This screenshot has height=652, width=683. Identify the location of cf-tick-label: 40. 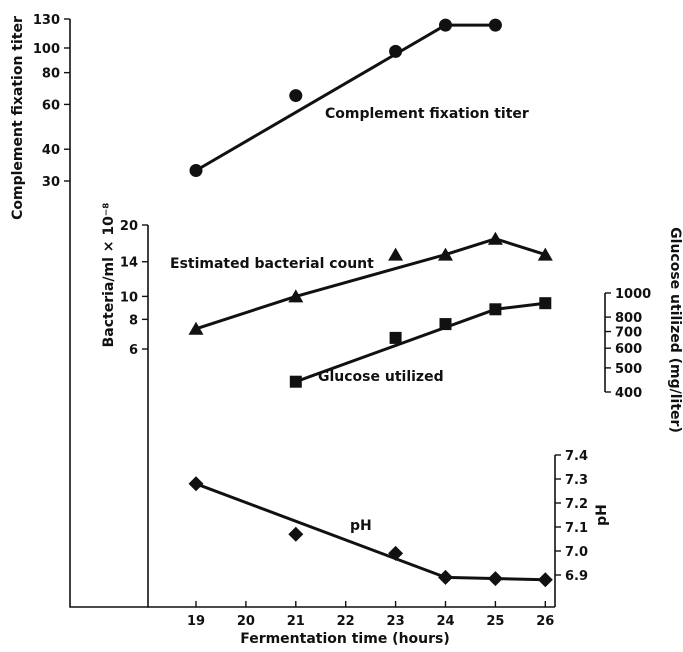
(51, 150).